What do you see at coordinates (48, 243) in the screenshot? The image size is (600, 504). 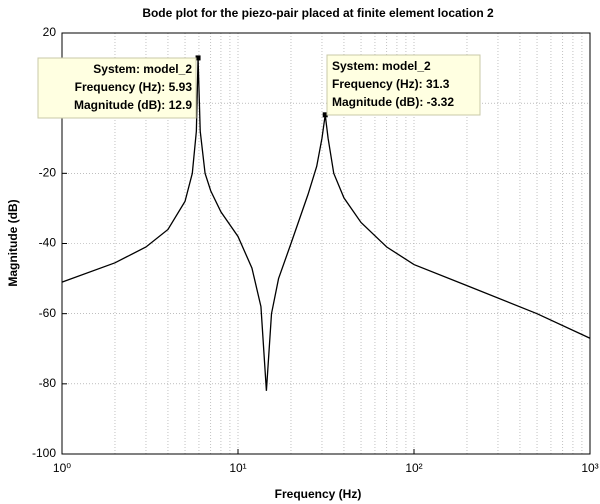 I see `y-tick-label: -40` at bounding box center [48, 243].